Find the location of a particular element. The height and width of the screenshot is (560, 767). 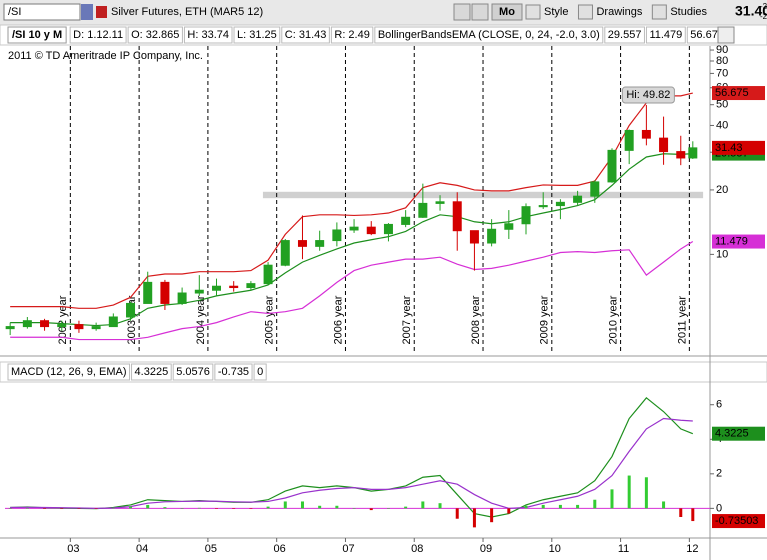

zero-line-value: 0 is located at coordinates (260, 372).